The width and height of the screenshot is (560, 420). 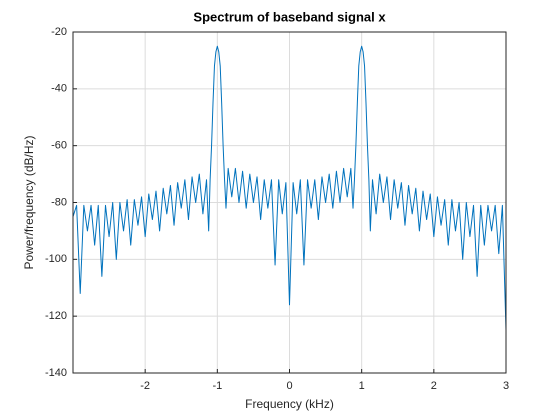 I want to click on y-tick-label: -140, so click(x=56, y=373).